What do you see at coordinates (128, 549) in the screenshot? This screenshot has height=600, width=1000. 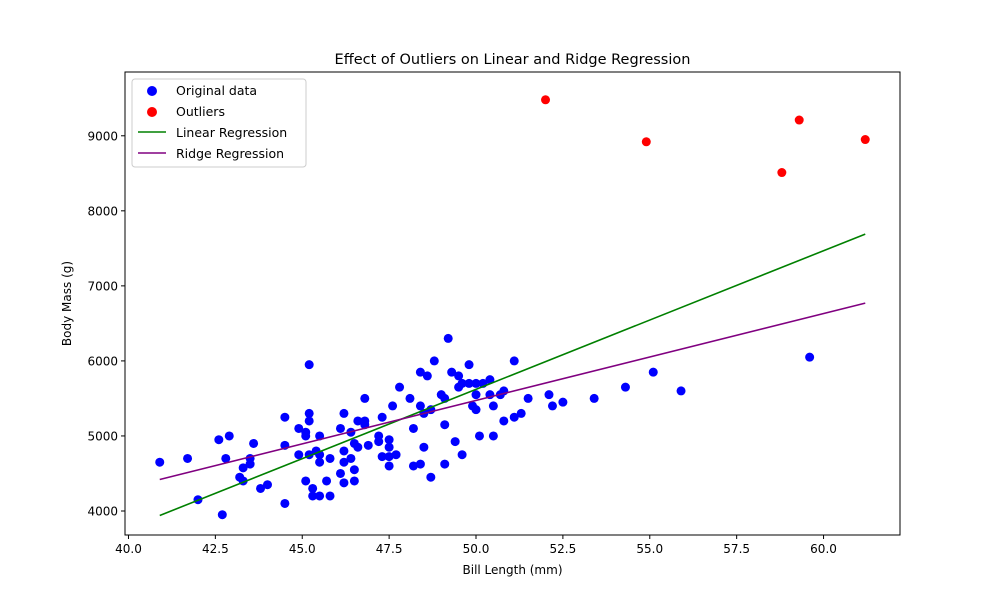 I see `x-tick-label: 40.0` at bounding box center [128, 549].